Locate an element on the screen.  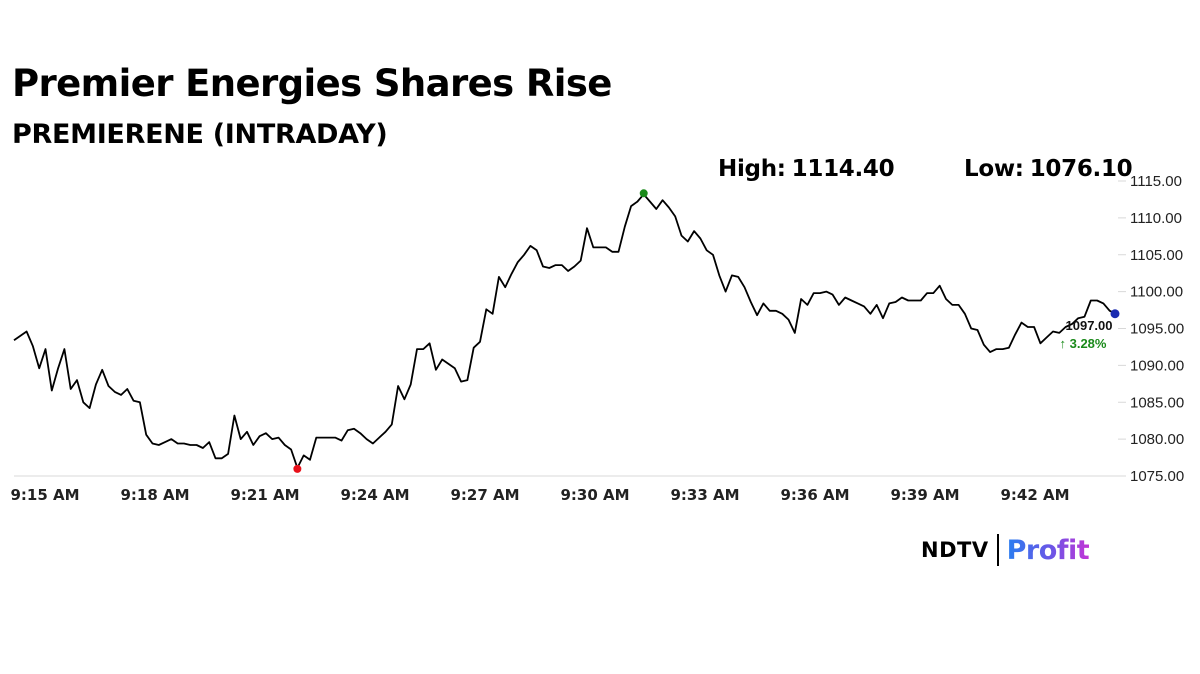
x-tick-label: 9:33 AM is located at coordinates (704, 495).